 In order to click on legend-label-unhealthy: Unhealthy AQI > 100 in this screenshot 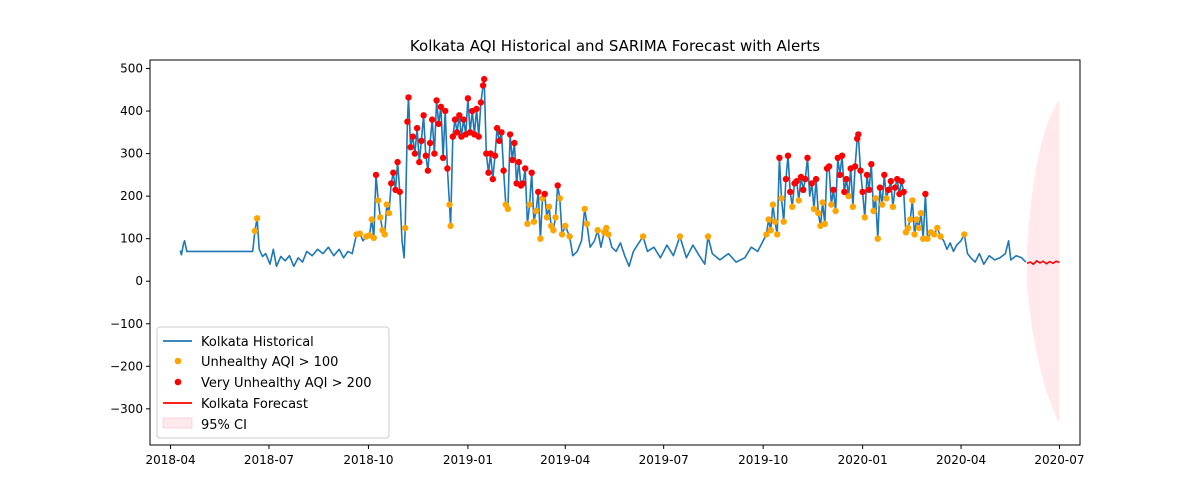, I will do `click(269, 362)`.